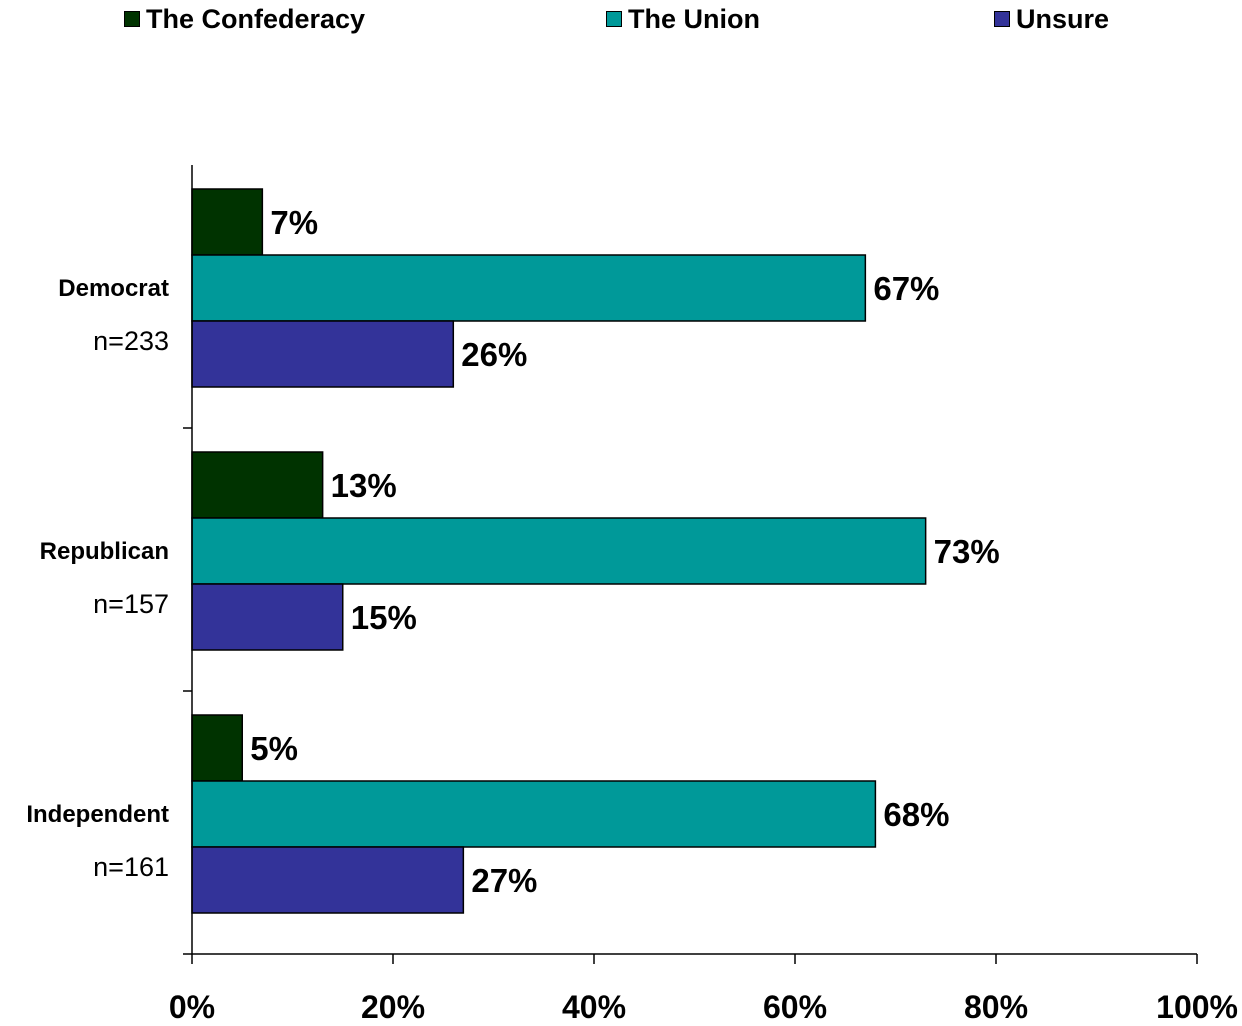 This screenshot has height=1026, width=1242. I want to click on data-label: 7%, so click(294, 222).